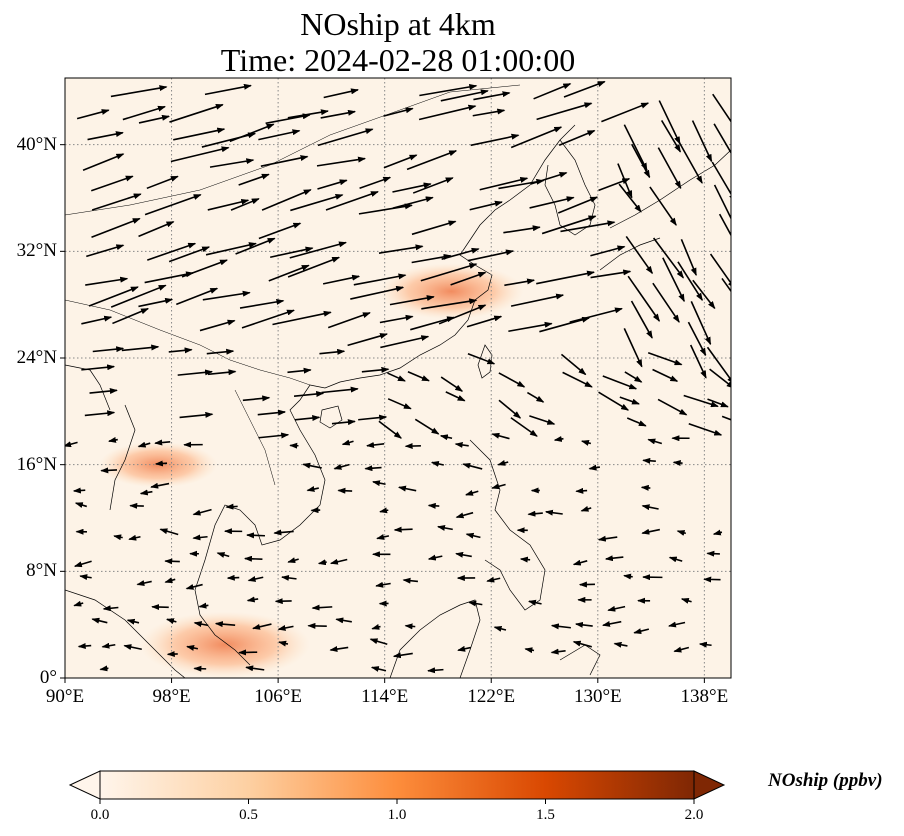 Image resolution: width=904 pixels, height=836 pixels. I want to click on lat-tick-label: 24°N, so click(36, 357).